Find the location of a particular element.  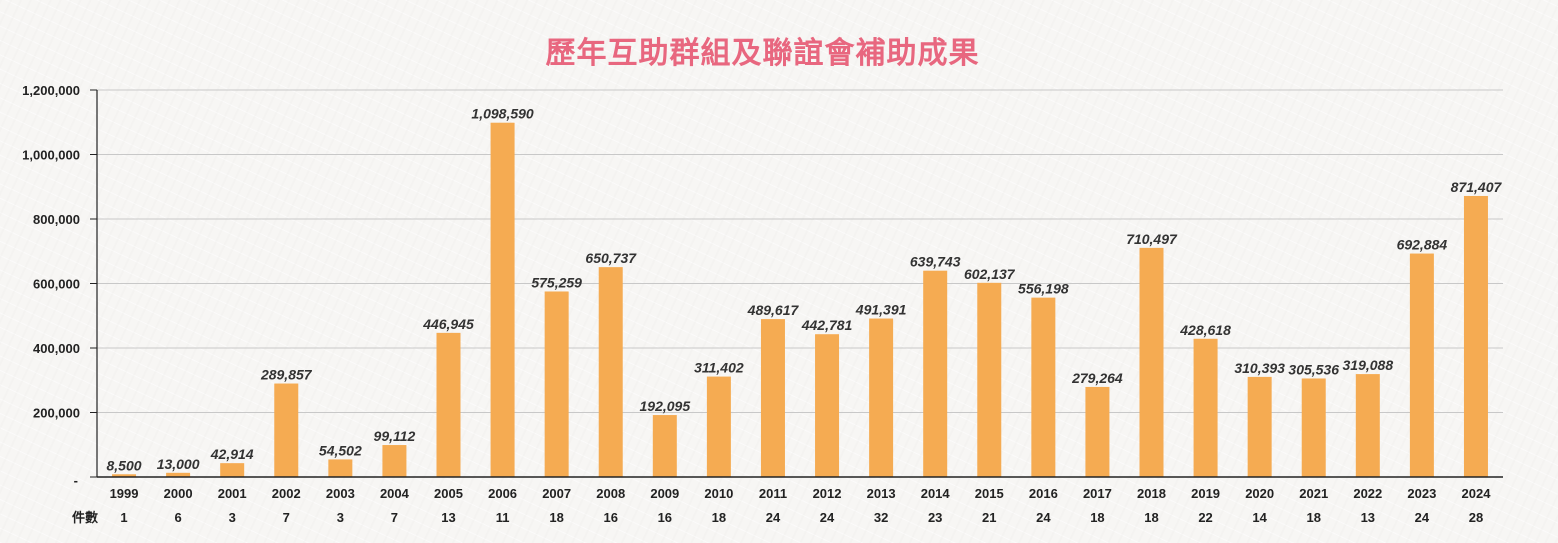

bar-2008 is located at coordinates (610, 372).